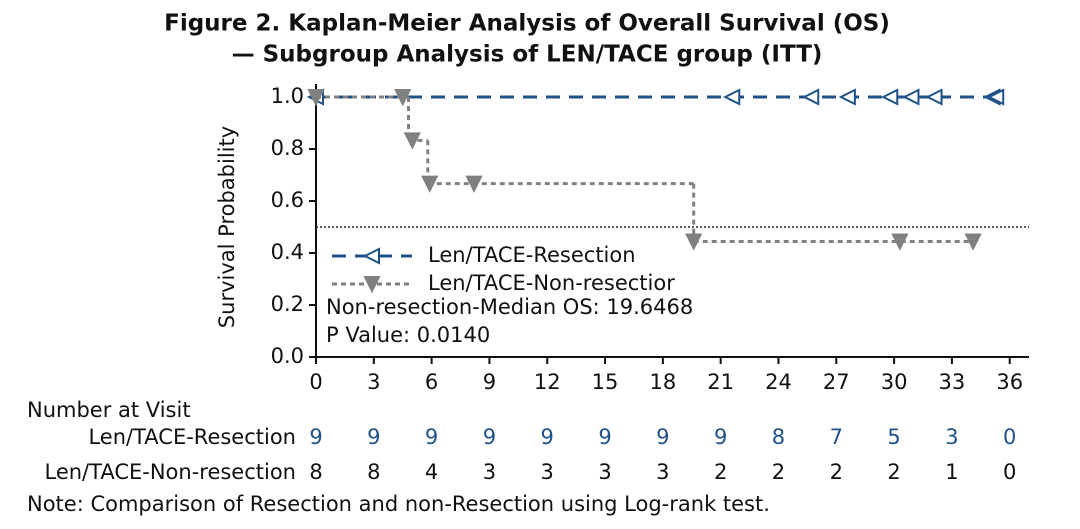 This screenshot has height=529, width=1080. What do you see at coordinates (836, 437) in the screenshot?
I see `risk-count: 7` at bounding box center [836, 437].